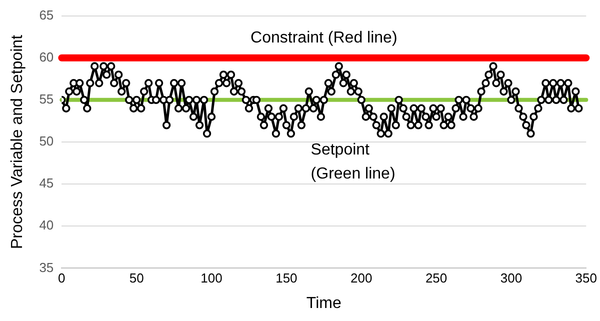 Image resolution: width=600 pixels, height=321 pixels. I want to click on x-tick-label: 150, so click(287, 278).